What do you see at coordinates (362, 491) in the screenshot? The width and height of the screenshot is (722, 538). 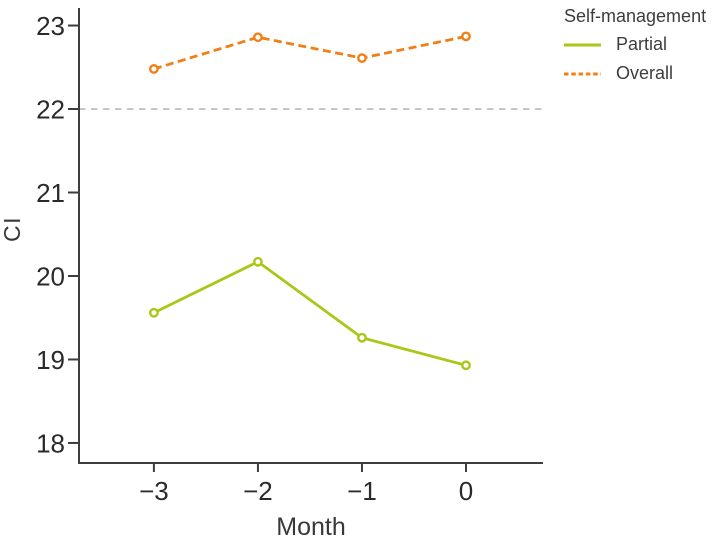 I see `x-tick-label: −1` at bounding box center [362, 491].